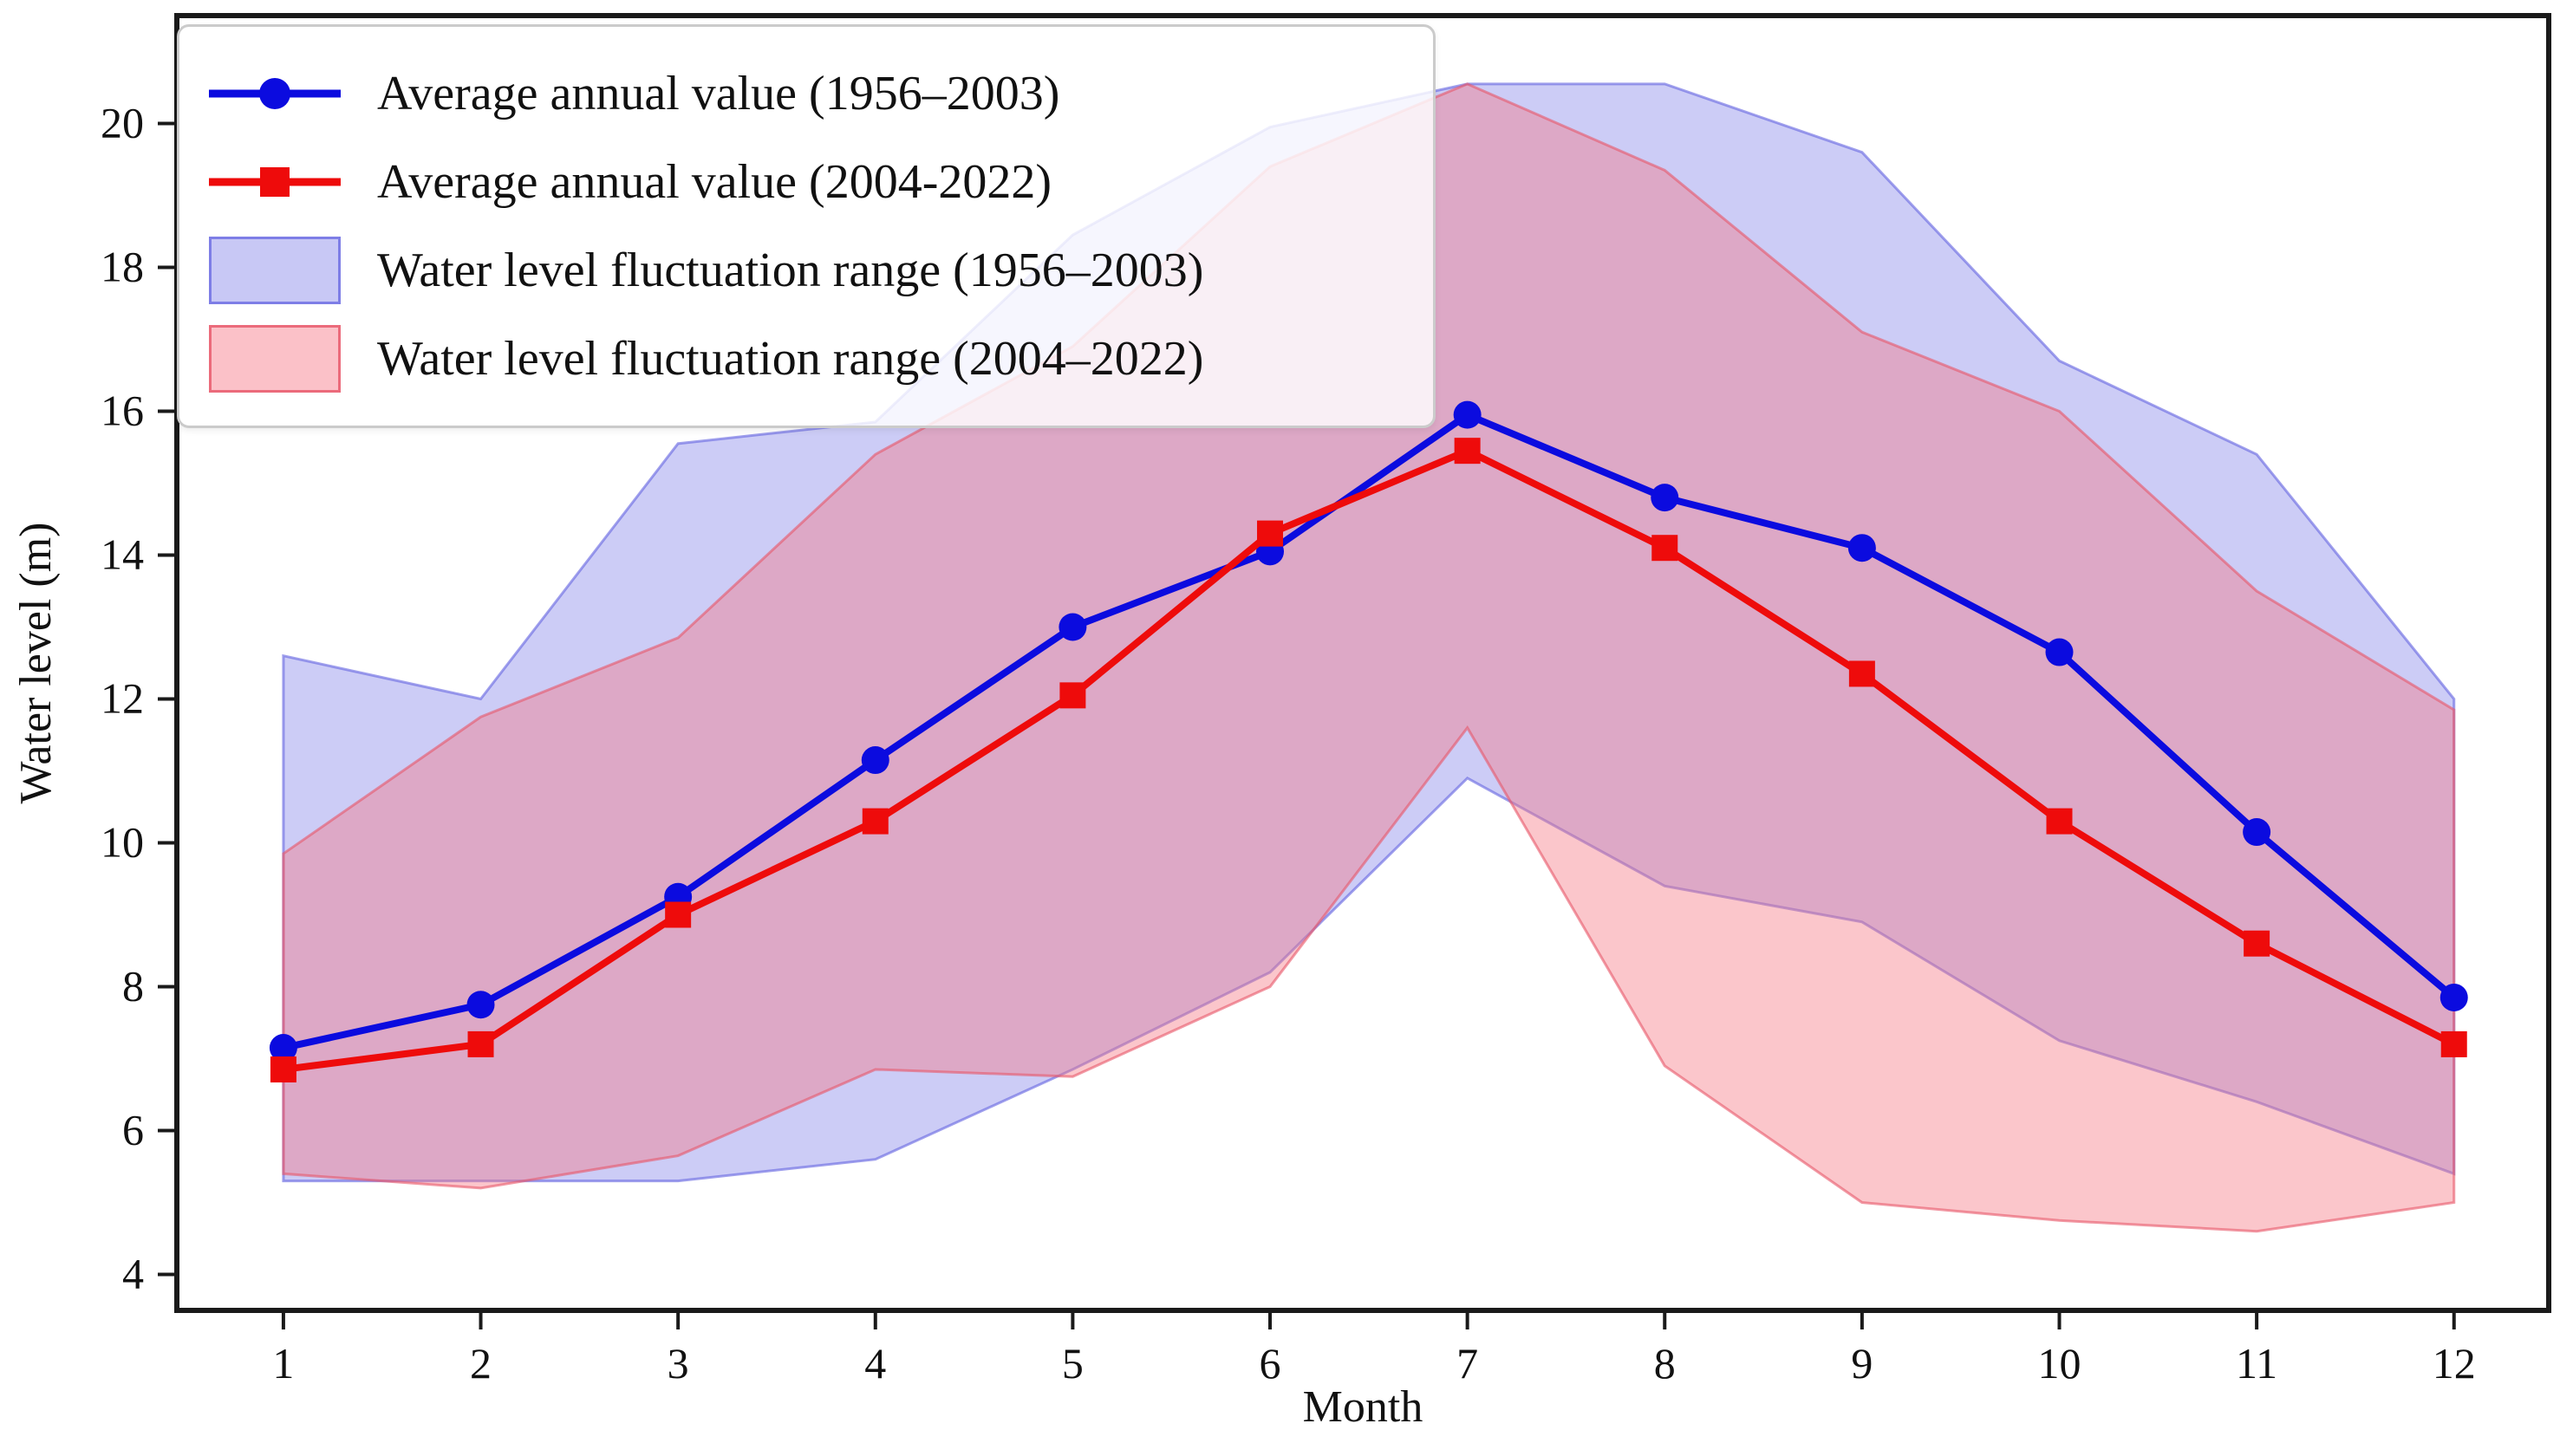  What do you see at coordinates (122, 123) in the screenshot?
I see `y-tick-label: 20` at bounding box center [122, 123].